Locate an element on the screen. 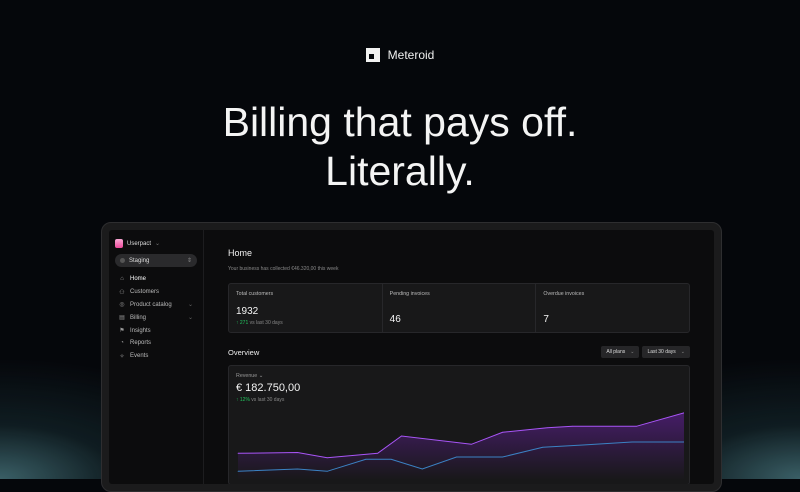 Image resolution: width=800 pixels, height=492 pixels. sidebar-item-insights: ⚑ Insights is located at coordinates (156, 330).